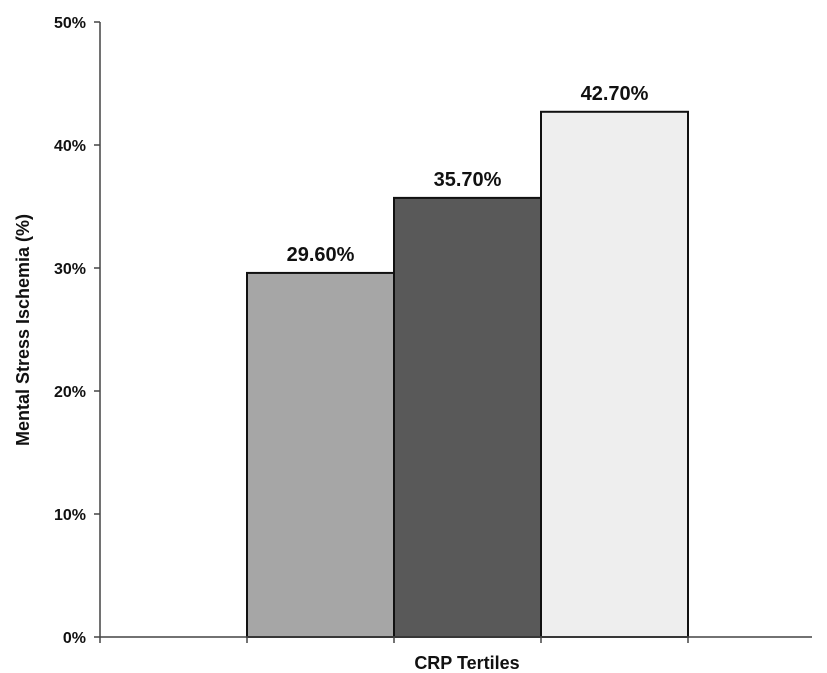 The height and width of the screenshot is (673, 827). I want to click on data-labels: 29.60% 35.70% 42.70%, so click(468, 174).